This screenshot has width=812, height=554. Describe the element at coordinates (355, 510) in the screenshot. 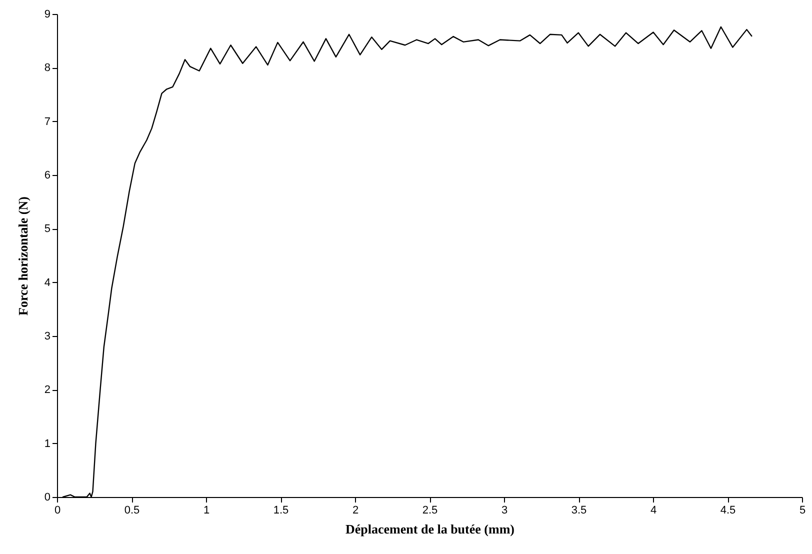

I see `x-tick-label: 2` at that location.